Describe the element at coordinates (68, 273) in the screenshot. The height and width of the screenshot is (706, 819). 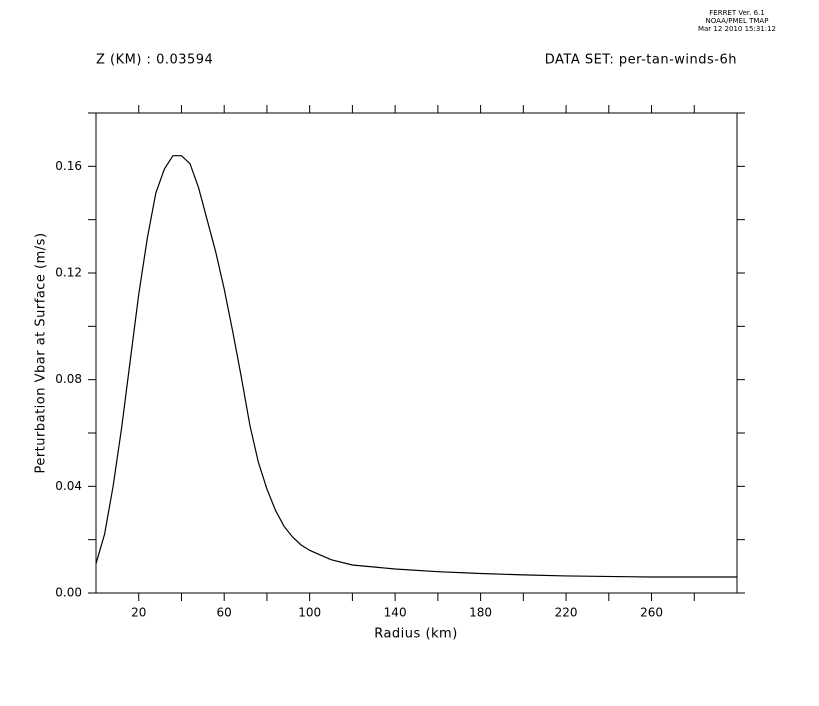
I see `y-tick-label: 0.12` at that location.